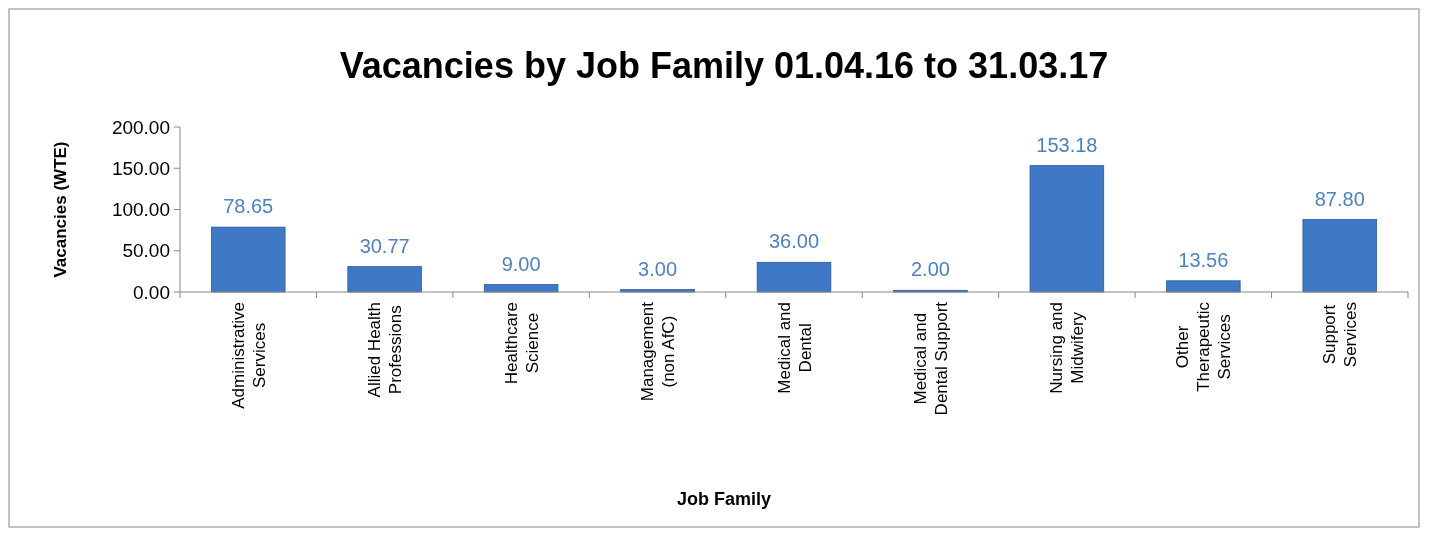 This screenshot has height=537, width=1430. Describe the element at coordinates (521, 343) in the screenshot. I see `x-tick-label: Healthcare Science` at that location.